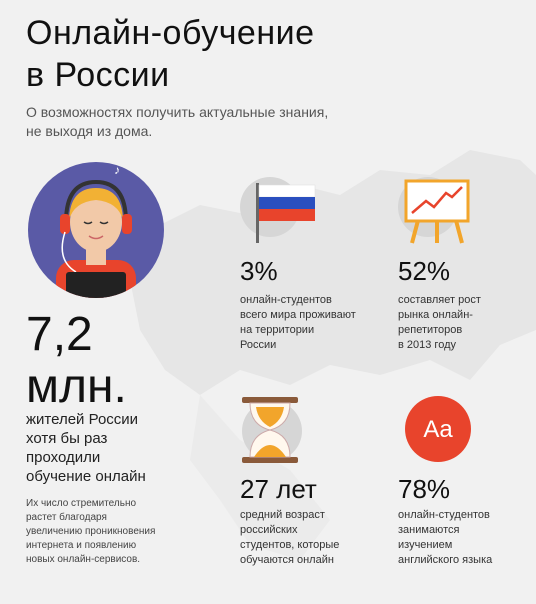 The height and width of the screenshot is (604, 536). I want to click on main-stat-value: 7,2, so click(59, 334).